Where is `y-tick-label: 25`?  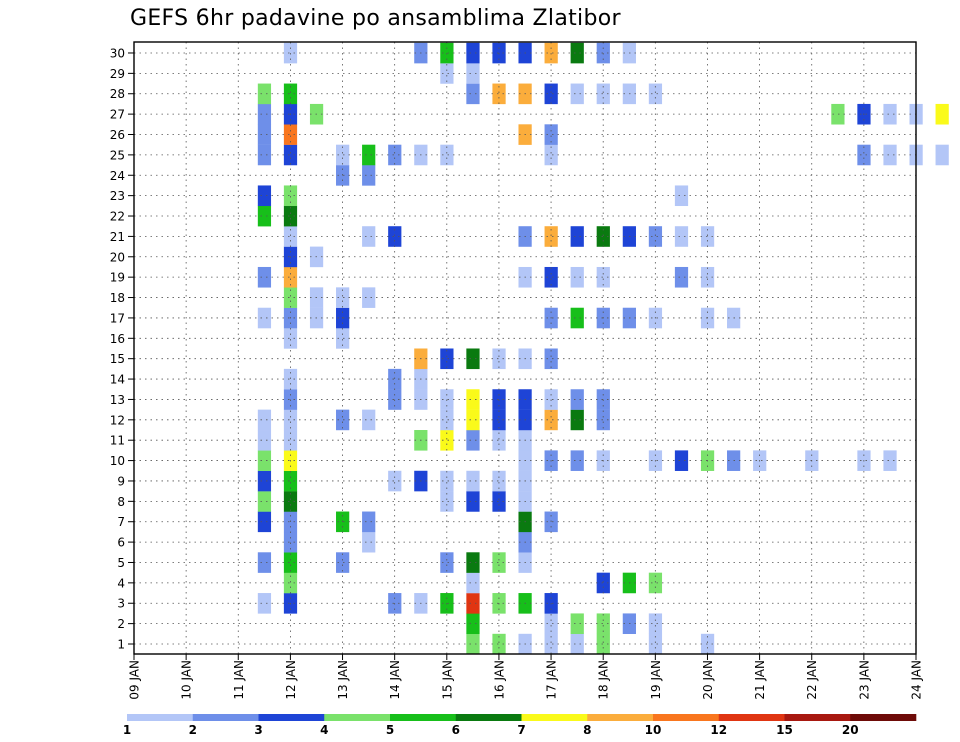
y-tick-label: 25 is located at coordinates (117, 155).